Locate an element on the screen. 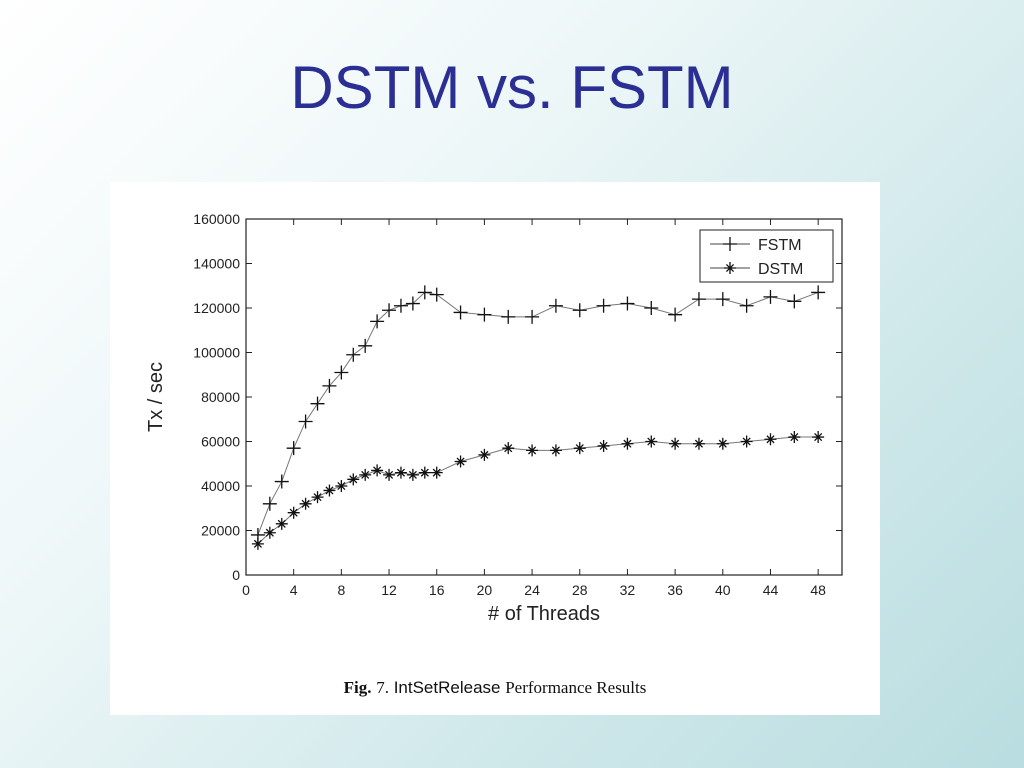  x-tick-label: 24 is located at coordinates (532, 590).